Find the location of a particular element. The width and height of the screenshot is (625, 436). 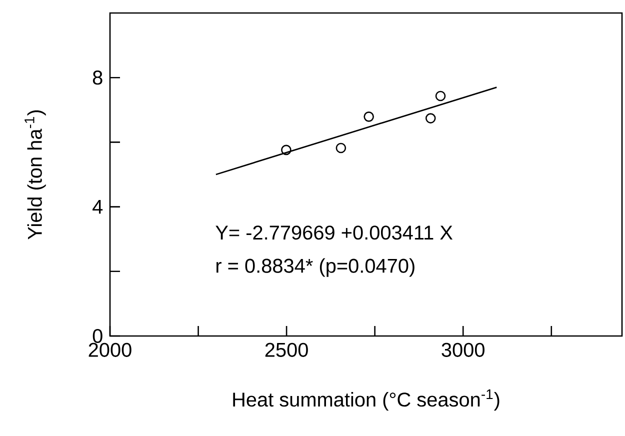

x-axis-title: Heat summation (°C season$^{-1}$) is located at coordinates (366, 400).